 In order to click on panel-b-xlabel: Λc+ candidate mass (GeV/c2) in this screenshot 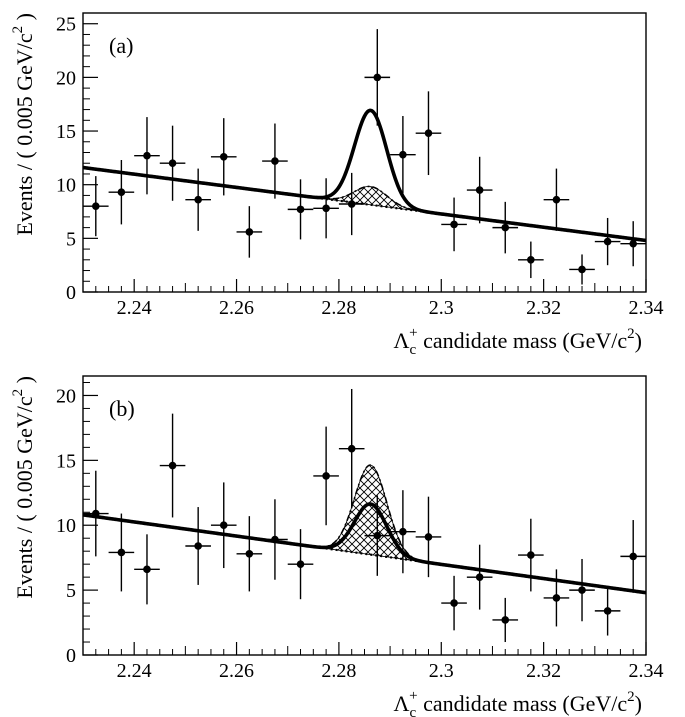, I will do `click(518, 702)`.